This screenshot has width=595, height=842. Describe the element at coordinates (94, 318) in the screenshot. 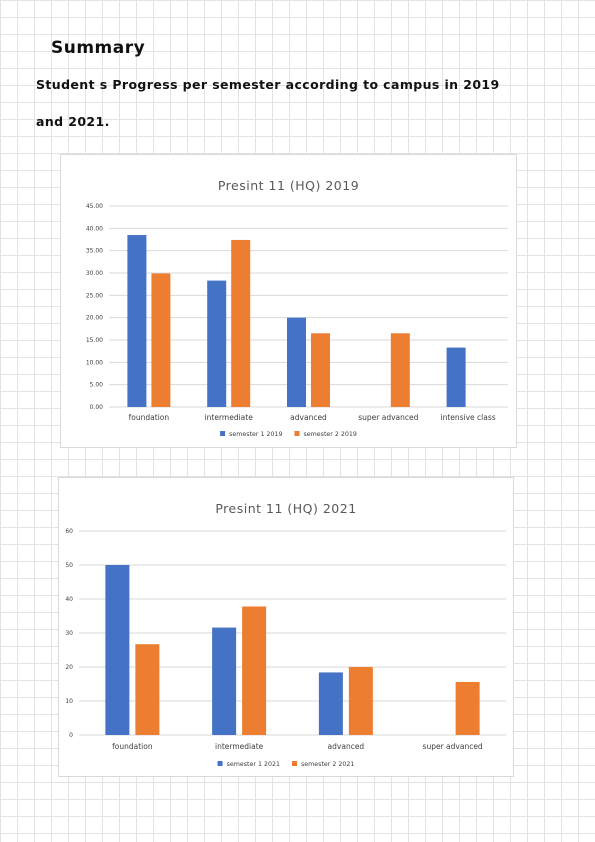

I see `y-tick-label: 20.00` at that location.